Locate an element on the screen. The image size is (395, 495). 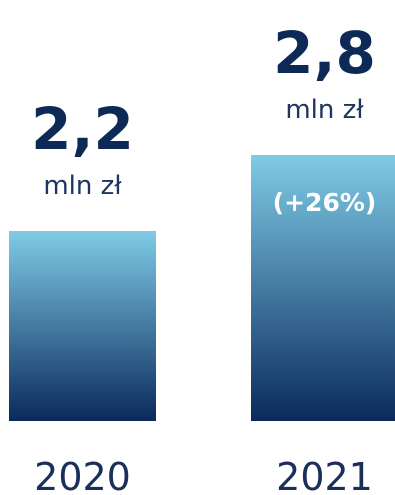
year-label-2020: 2020 is located at coordinates (82, 475).